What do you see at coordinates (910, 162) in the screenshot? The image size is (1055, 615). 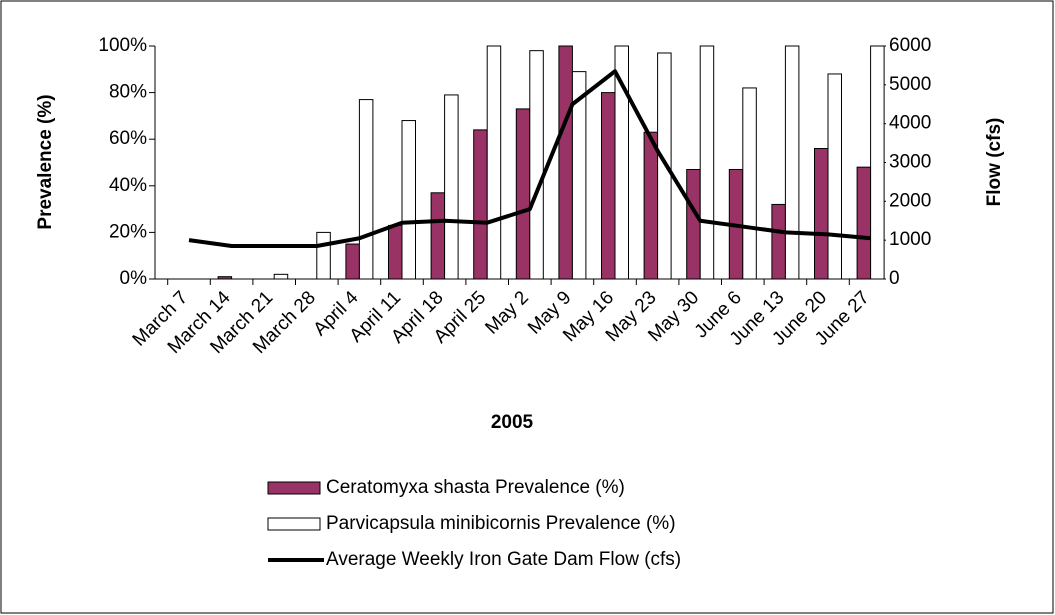 I see `y2-tick-label: 3000` at bounding box center [910, 162].